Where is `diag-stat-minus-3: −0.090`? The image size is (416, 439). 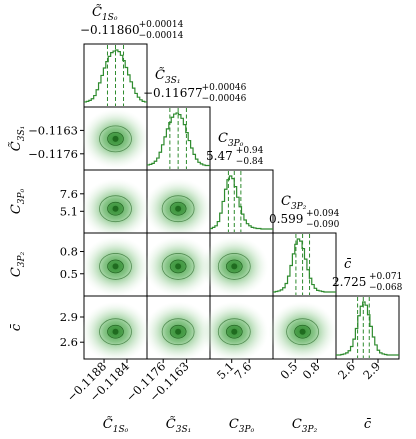
diag-stat-minus-3: −0.090 is located at coordinates (323, 225).